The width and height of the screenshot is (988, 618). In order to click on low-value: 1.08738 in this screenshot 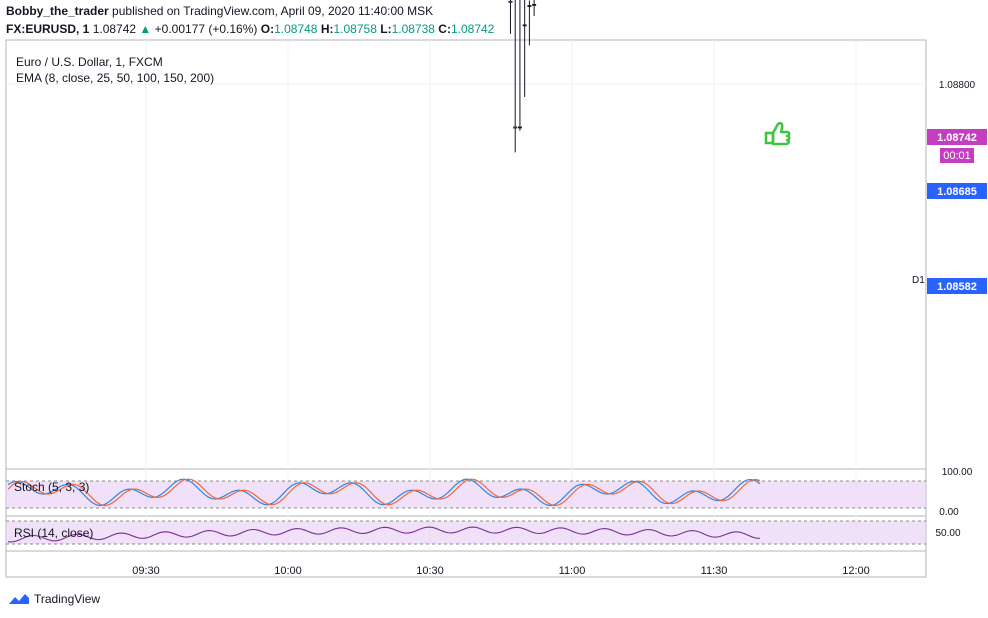, I will do `click(413, 29)`.